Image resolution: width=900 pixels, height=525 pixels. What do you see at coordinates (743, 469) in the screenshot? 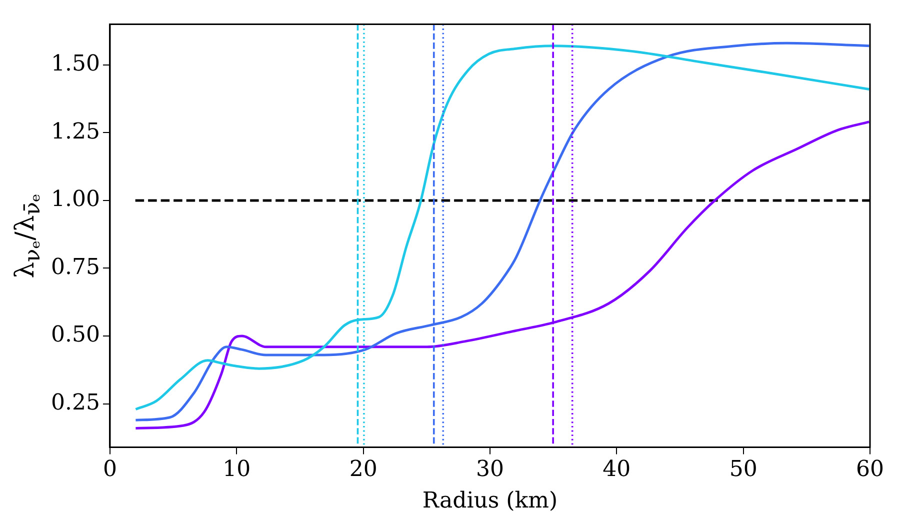
I see `x-tick-label: 50` at bounding box center [743, 469].